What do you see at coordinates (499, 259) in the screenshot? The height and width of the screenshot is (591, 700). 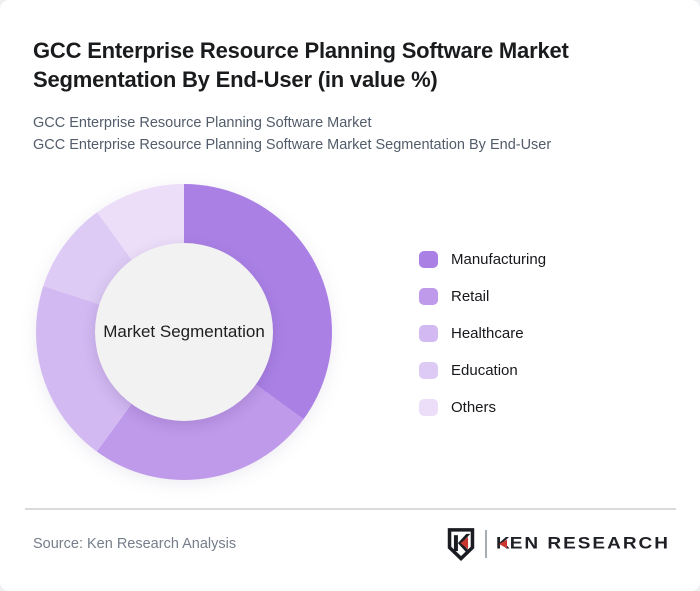 I see `legend-label: Manufacturing` at bounding box center [499, 259].